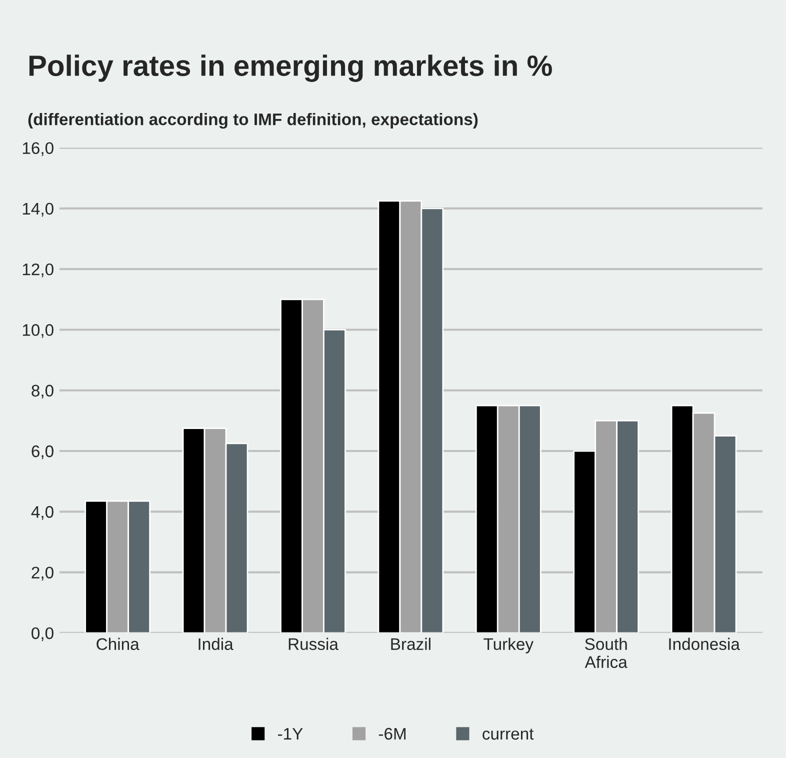  I want to click on y-tick-label: 12,0, so click(38, 270).